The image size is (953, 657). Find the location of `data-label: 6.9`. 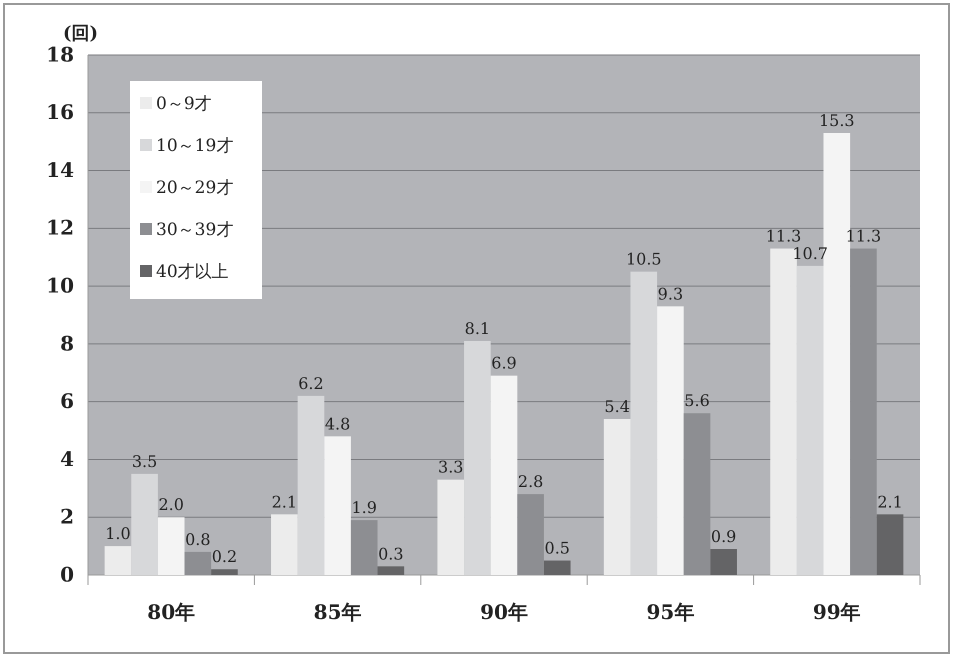

data-label: 6.9 is located at coordinates (504, 363).